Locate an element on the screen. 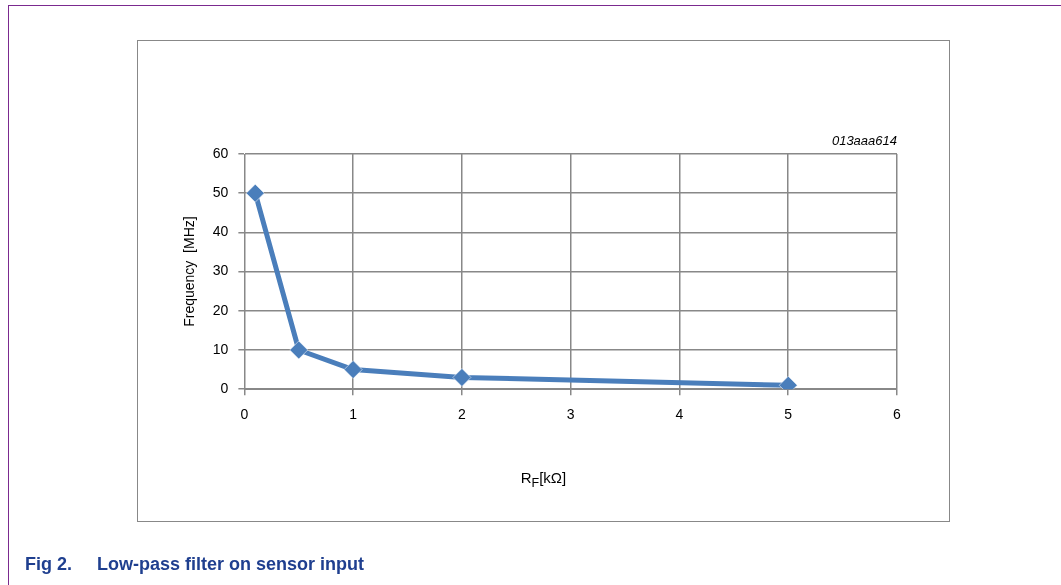 This screenshot has height=585, width=1061. x-tick-label: 4 is located at coordinates (679, 414).